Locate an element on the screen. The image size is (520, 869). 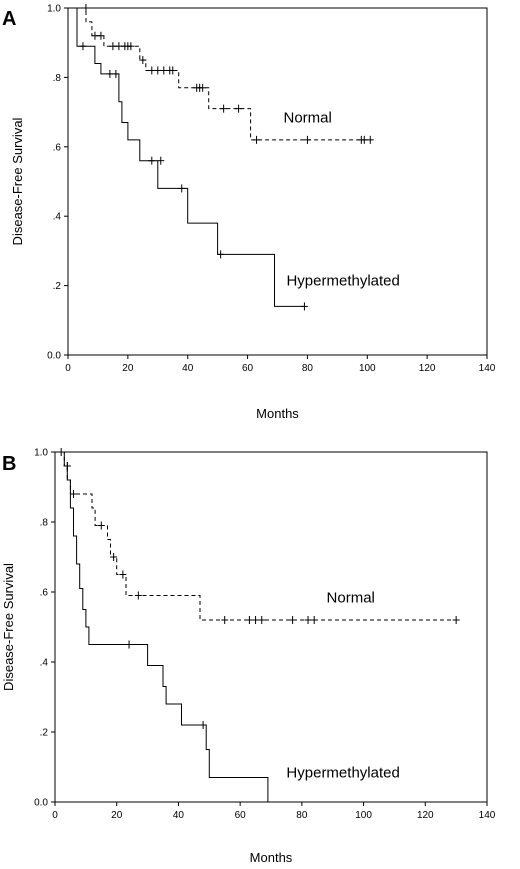
series-normal: Normal is located at coordinates (221, 74).